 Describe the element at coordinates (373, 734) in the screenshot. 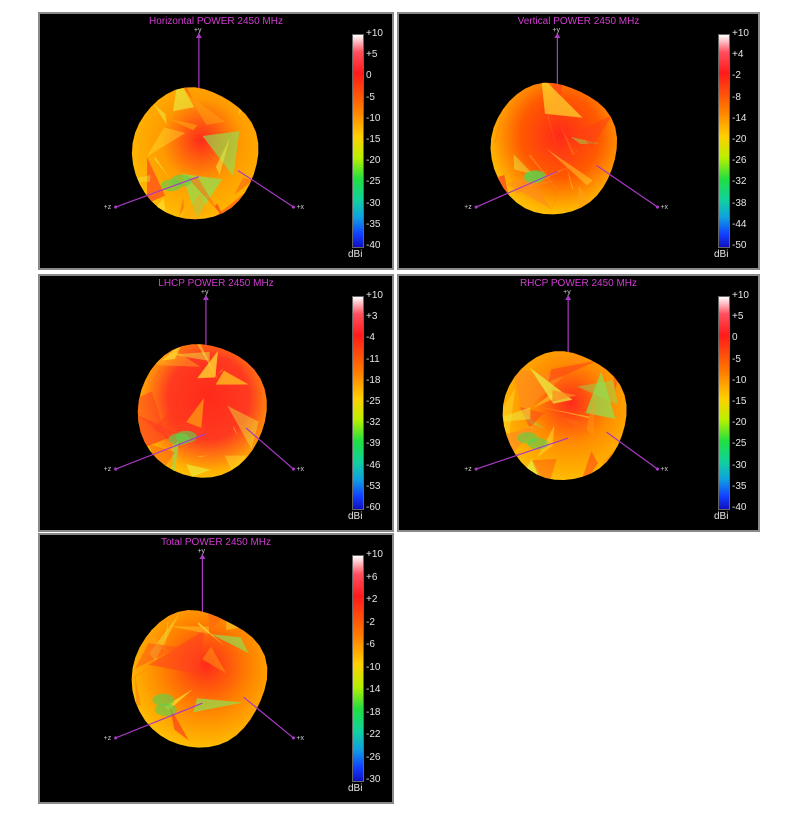

I see `colorbar-tick-label: -22` at that location.